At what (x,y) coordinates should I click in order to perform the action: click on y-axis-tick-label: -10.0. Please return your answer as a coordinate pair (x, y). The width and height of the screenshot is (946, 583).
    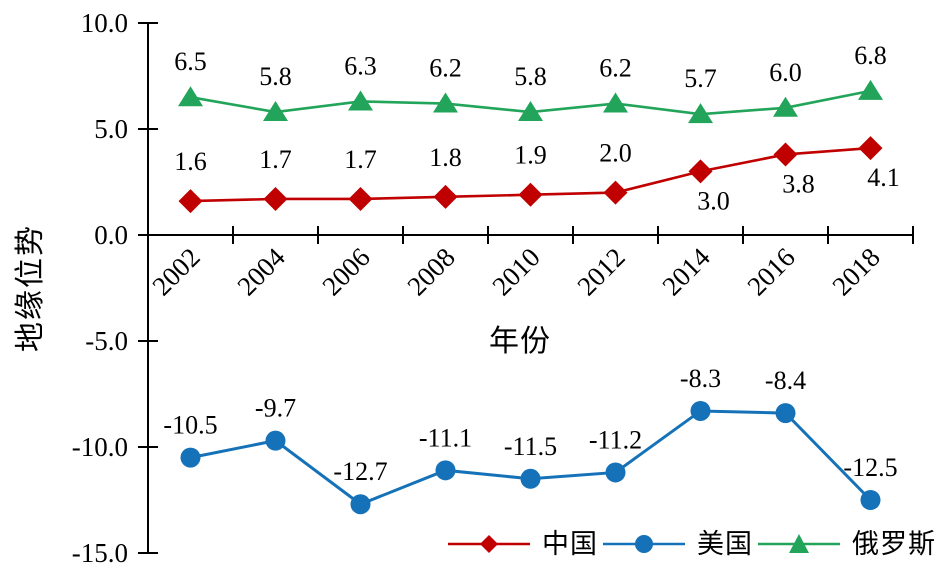
    Looking at the image, I should click on (100, 447).